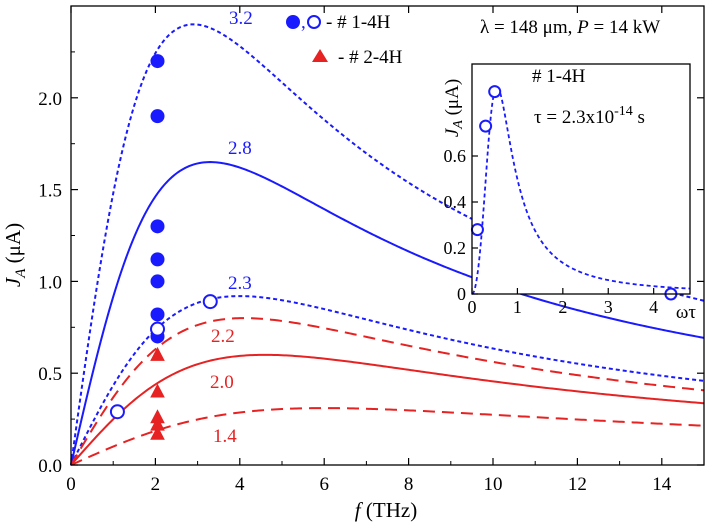  Describe the element at coordinates (320, 55) in the screenshot. I see `legend-triangle-marker` at that location.